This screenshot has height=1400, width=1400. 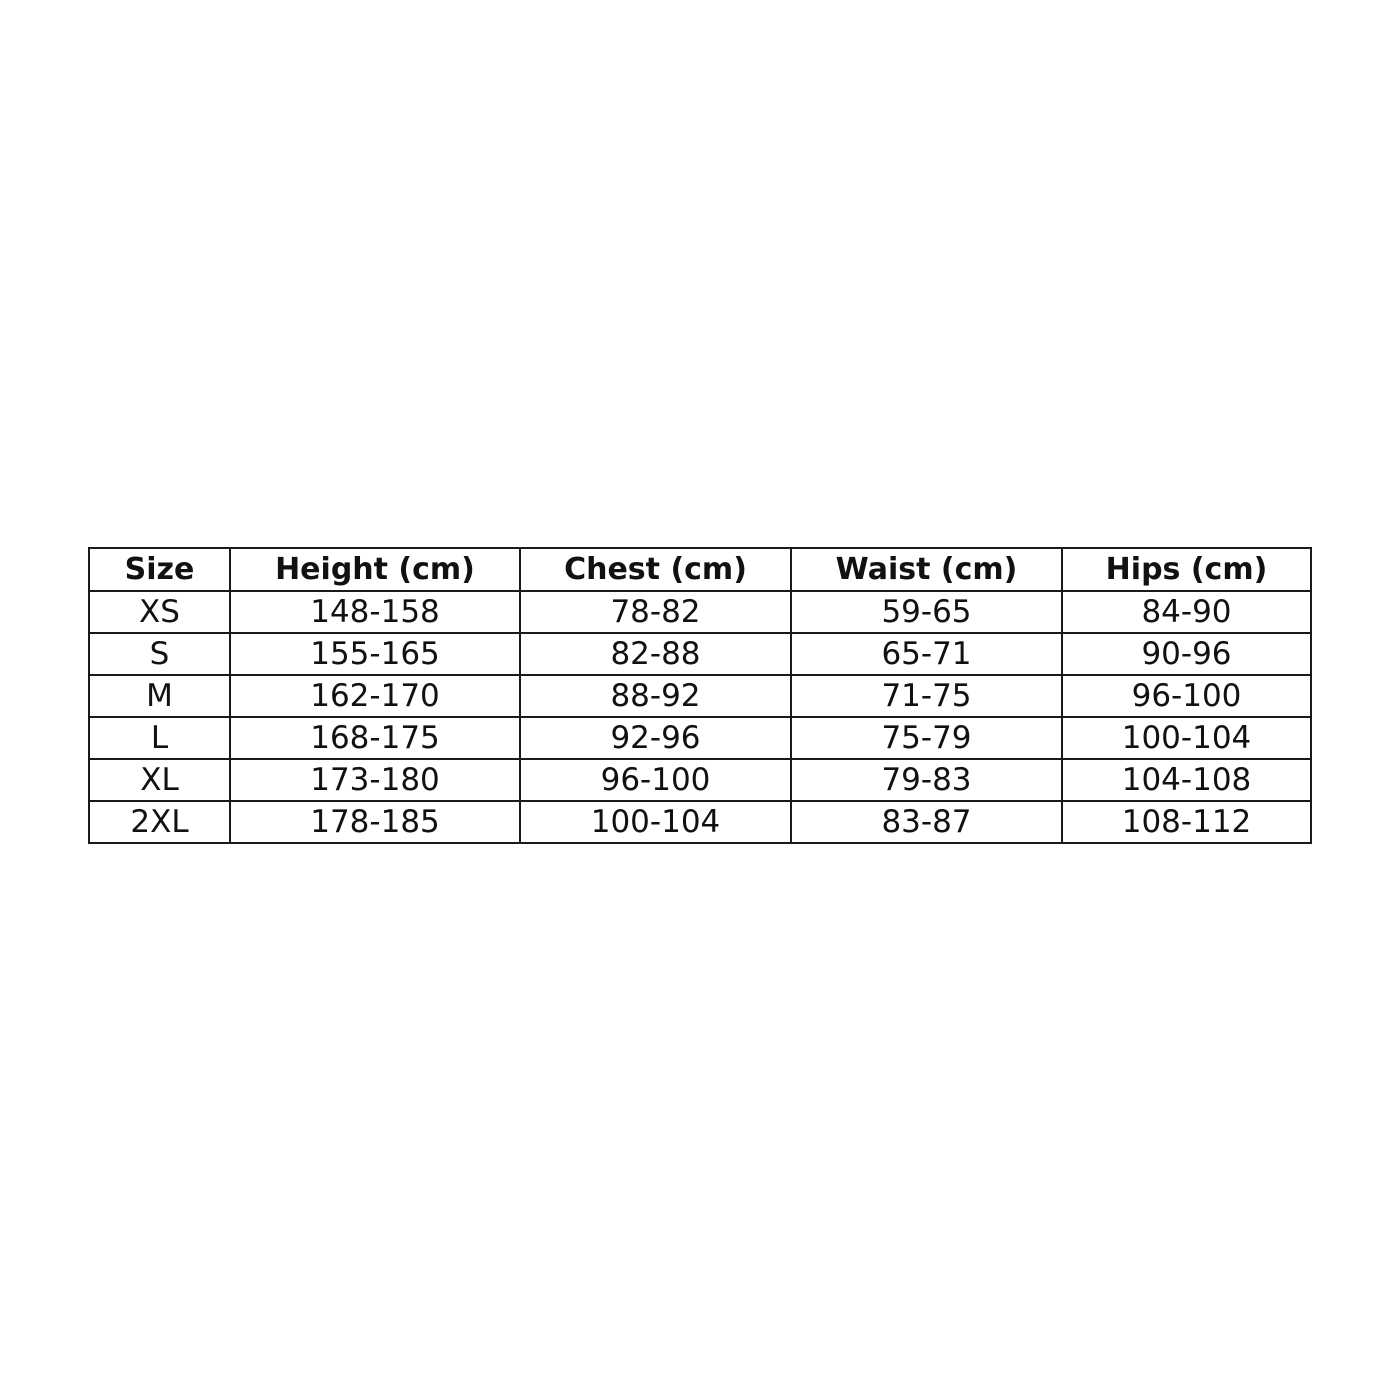 What do you see at coordinates (375, 780) in the screenshot?
I see `cell-height: 173-180` at bounding box center [375, 780].